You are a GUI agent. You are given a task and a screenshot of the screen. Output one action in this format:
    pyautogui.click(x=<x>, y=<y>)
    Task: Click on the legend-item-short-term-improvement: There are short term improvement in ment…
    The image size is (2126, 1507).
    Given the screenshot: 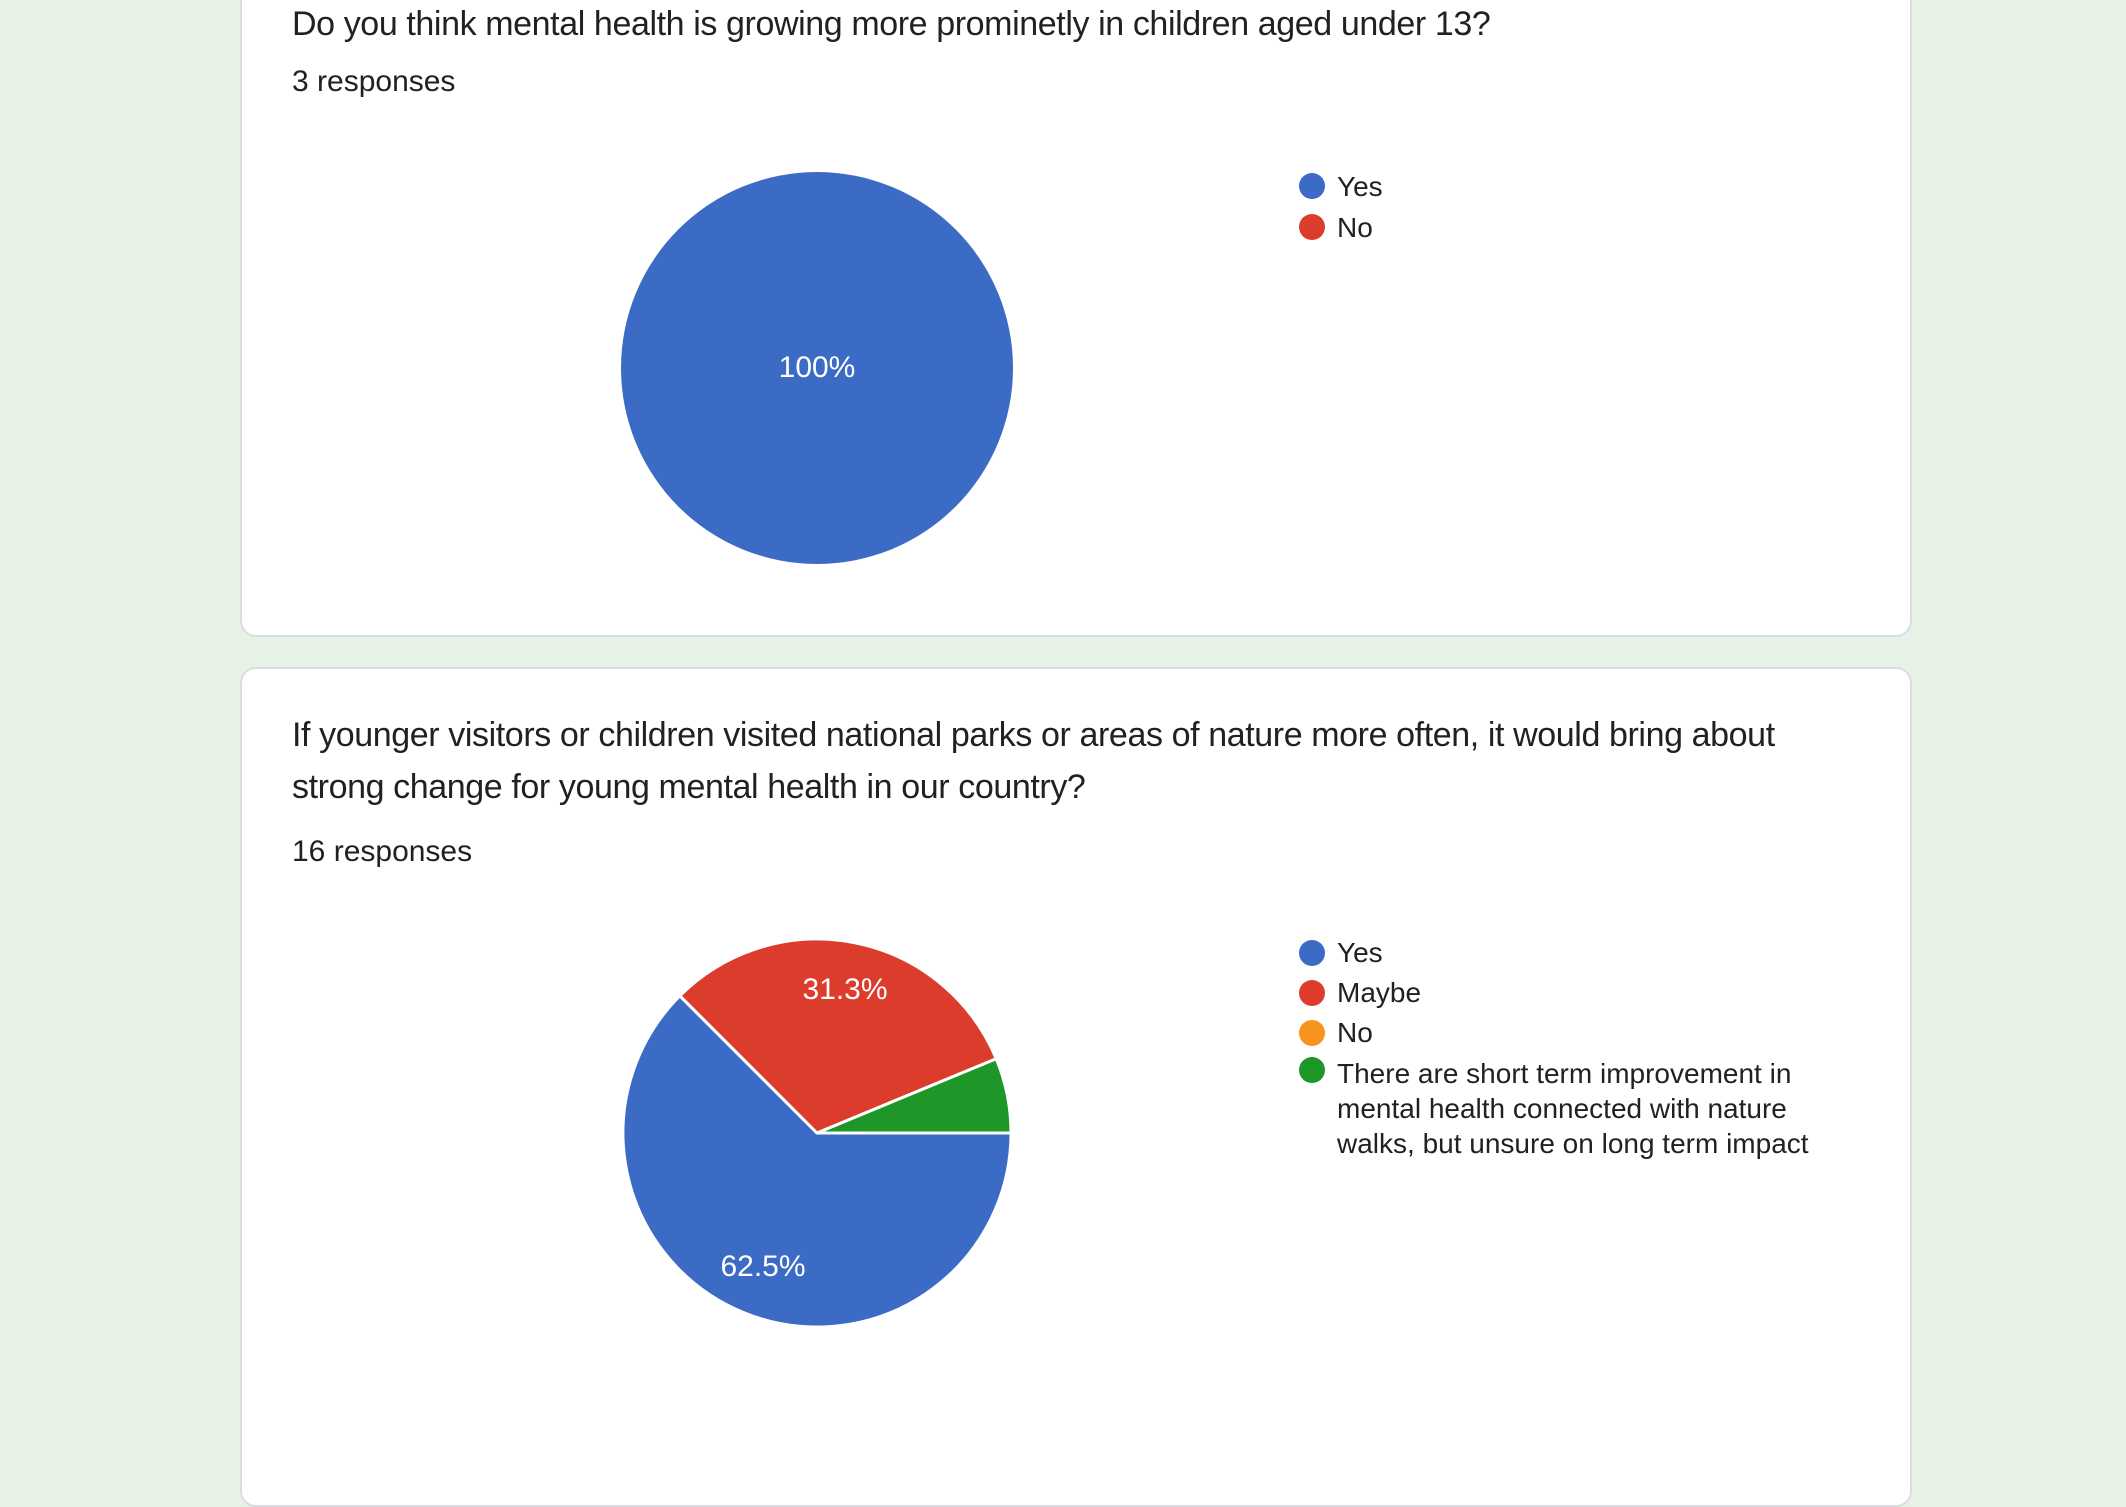 What is the action you would take?
    pyautogui.click(x=1578, y=1107)
    